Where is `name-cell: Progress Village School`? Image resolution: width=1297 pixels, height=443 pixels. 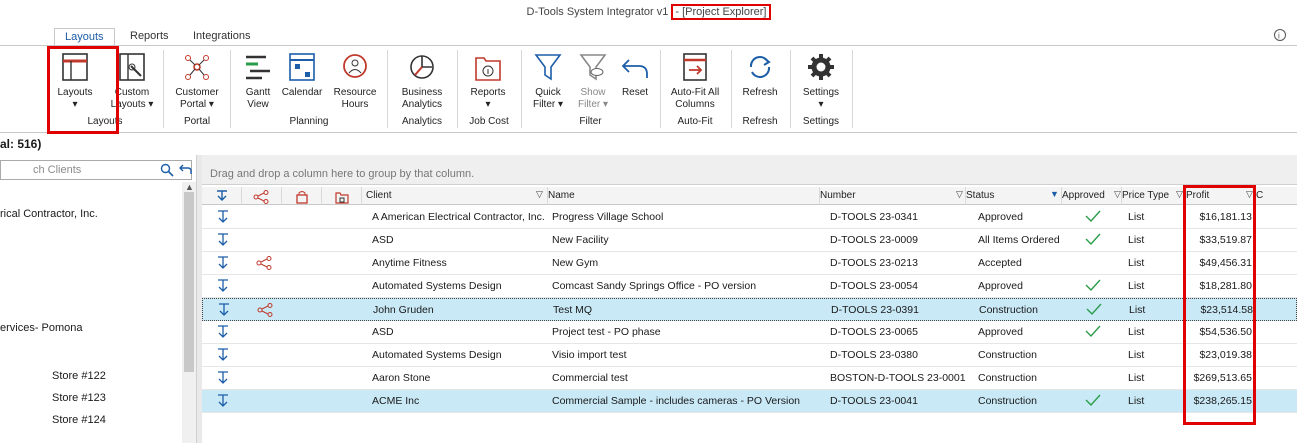
name-cell: Progress Village School is located at coordinates (608, 217).